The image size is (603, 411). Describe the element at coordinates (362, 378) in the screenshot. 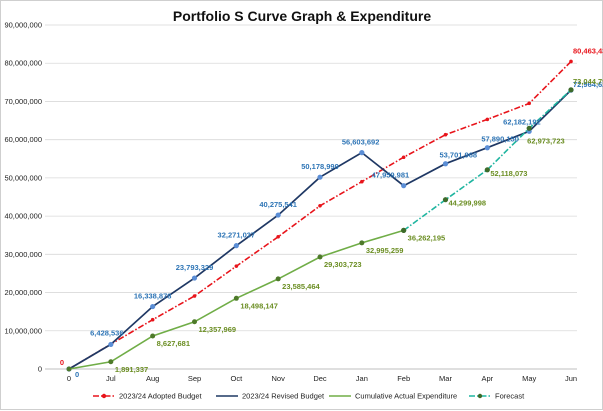

I see `x-tick-label: Jan` at that location.